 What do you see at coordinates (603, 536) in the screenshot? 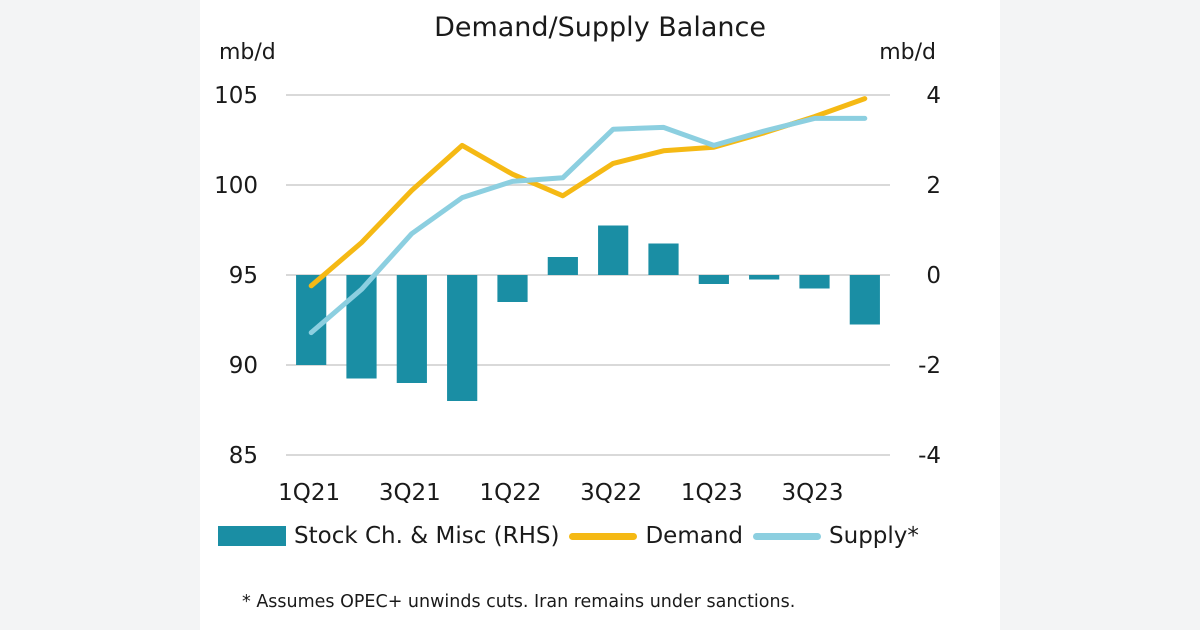
I see `legend-swatch-demand` at bounding box center [603, 536].